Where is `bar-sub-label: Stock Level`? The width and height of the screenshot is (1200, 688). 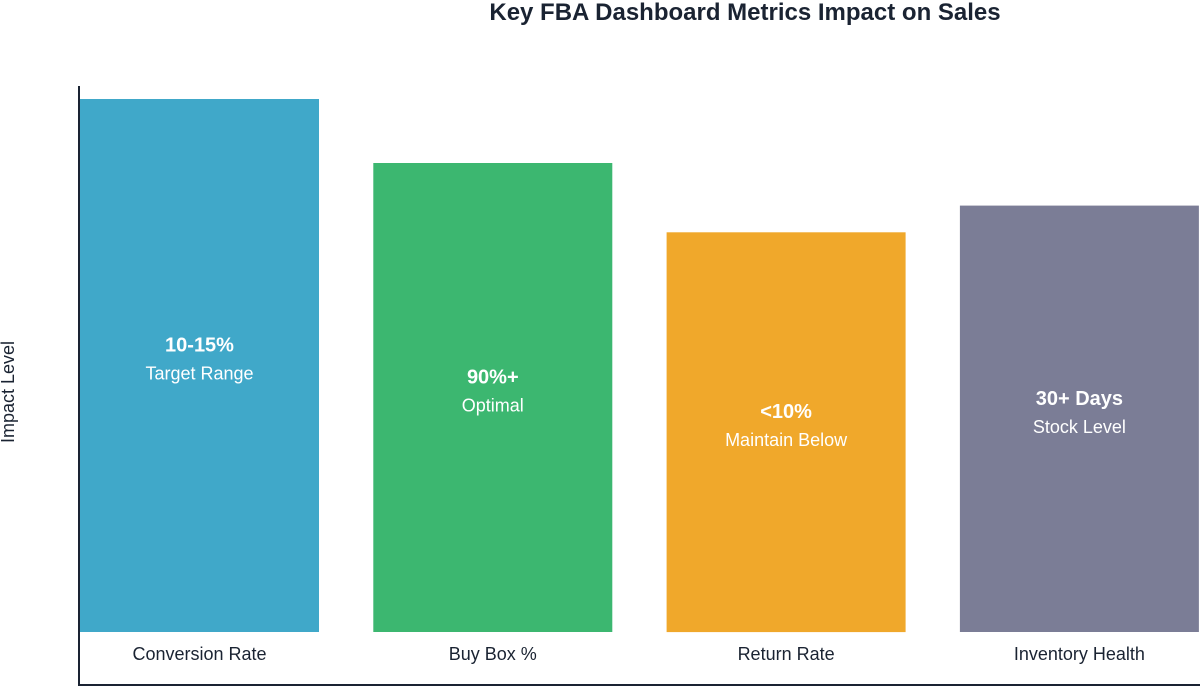
bar-sub-label: Stock Level is located at coordinates (1079, 427).